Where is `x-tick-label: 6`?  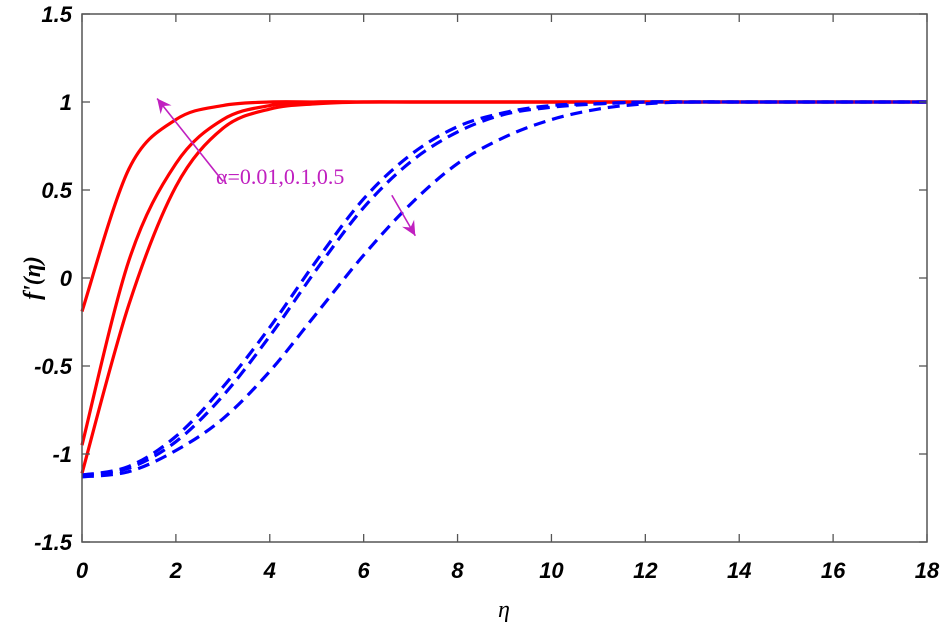
x-tick-label: 6 is located at coordinates (364, 570).